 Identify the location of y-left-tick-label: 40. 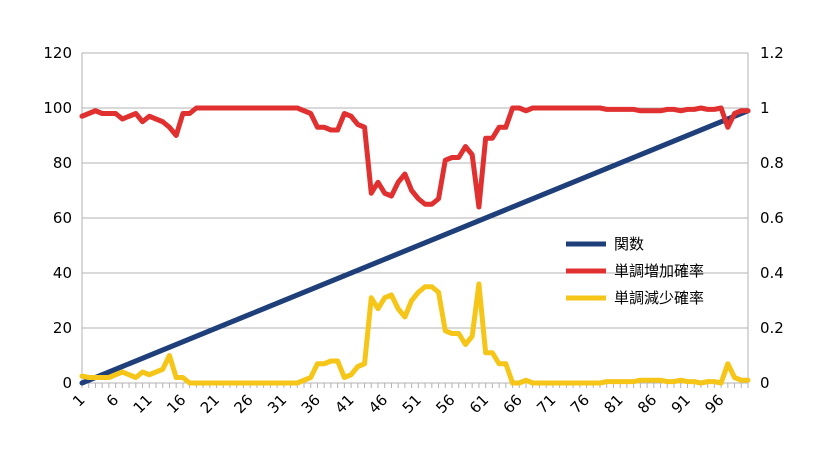
(62, 273).